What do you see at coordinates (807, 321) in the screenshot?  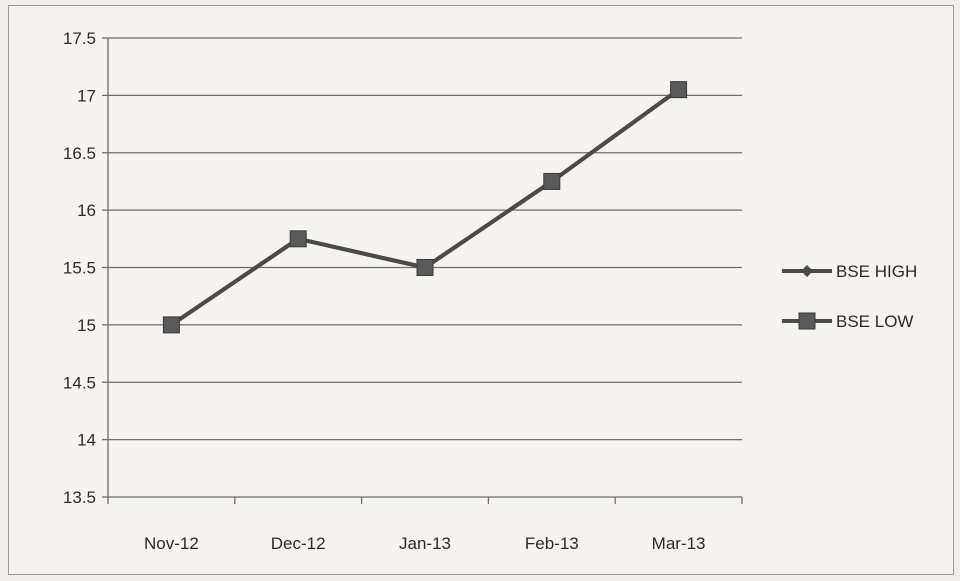 I see `legend-marker-square` at bounding box center [807, 321].